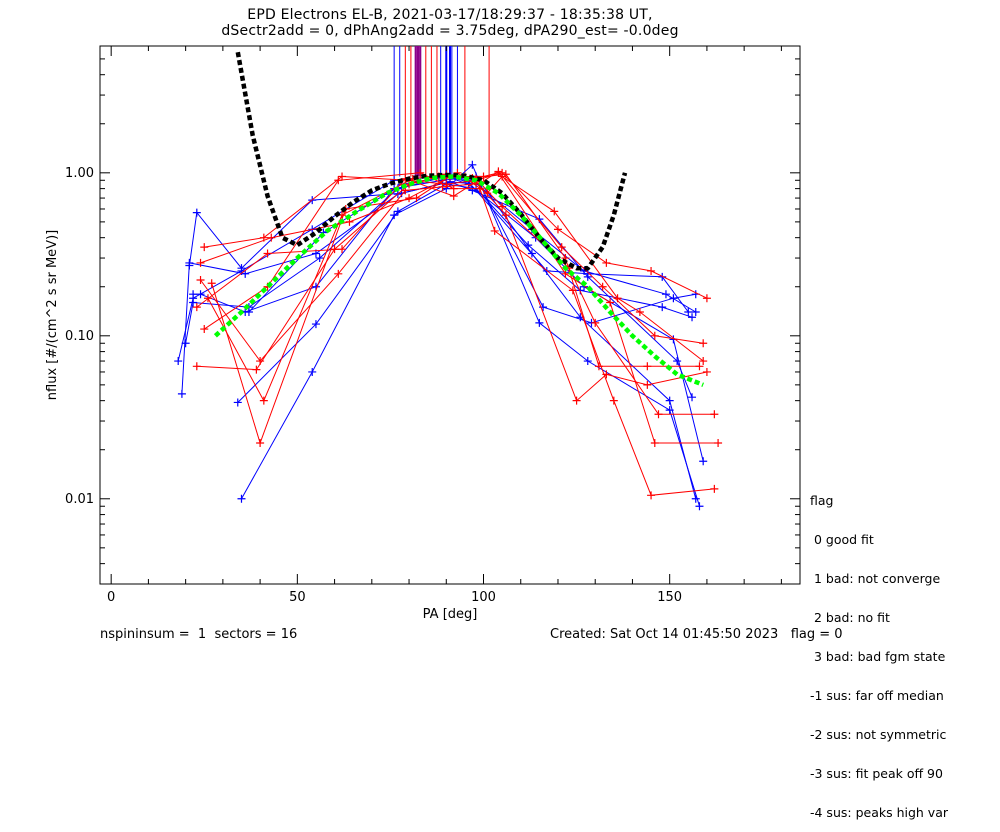 The height and width of the screenshot is (832, 1000). I want to click on y-tick-label: 1.00, so click(79, 173).